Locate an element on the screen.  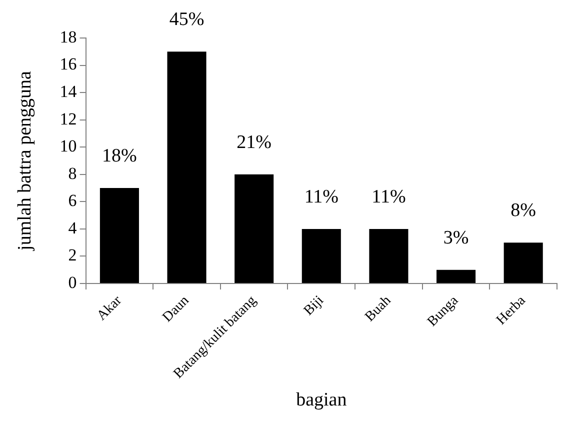
annotation: 8% is located at coordinates (523, 211).